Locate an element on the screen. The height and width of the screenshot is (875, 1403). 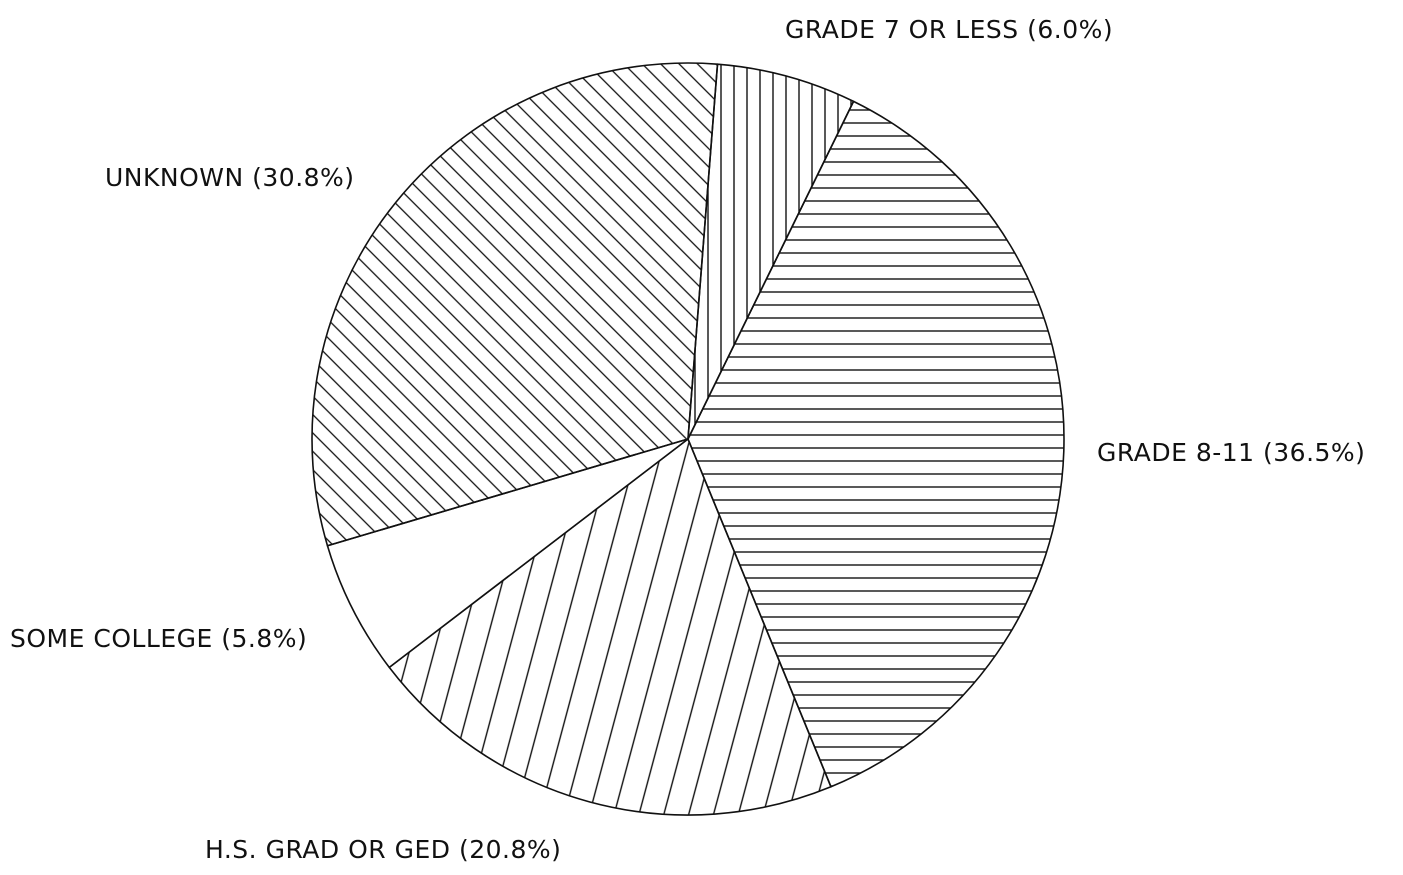
slice-h-s-grad-or-ged is located at coordinates (610, 627).